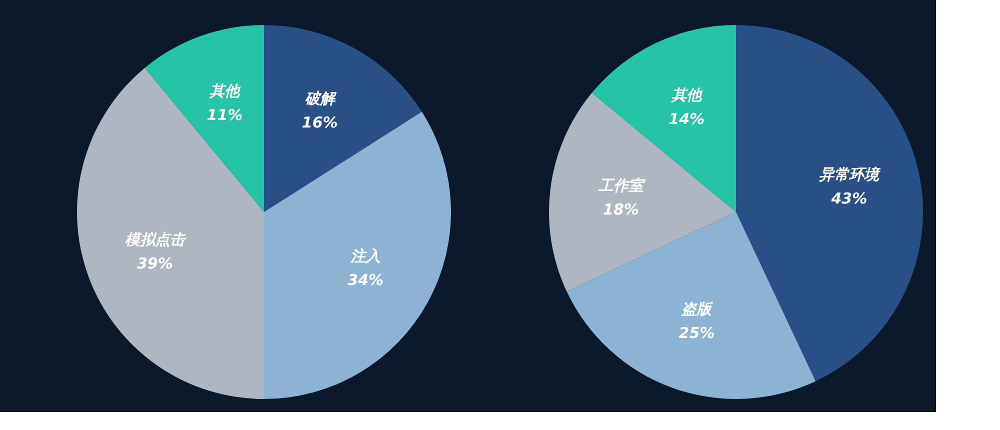 This screenshot has width=1000, height=430. Describe the element at coordinates (686, 119) in the screenshot. I see `data-label: 14%` at that location.